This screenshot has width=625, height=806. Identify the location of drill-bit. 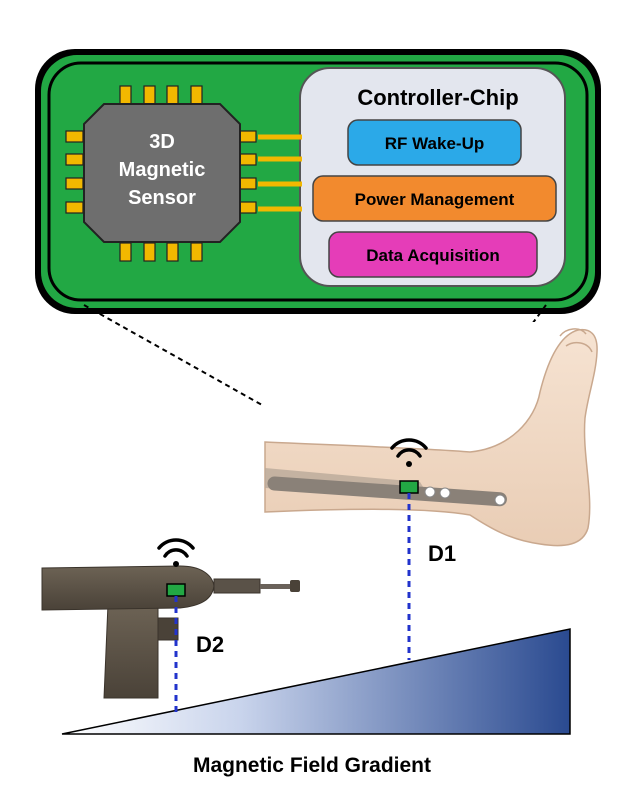
(275, 586).